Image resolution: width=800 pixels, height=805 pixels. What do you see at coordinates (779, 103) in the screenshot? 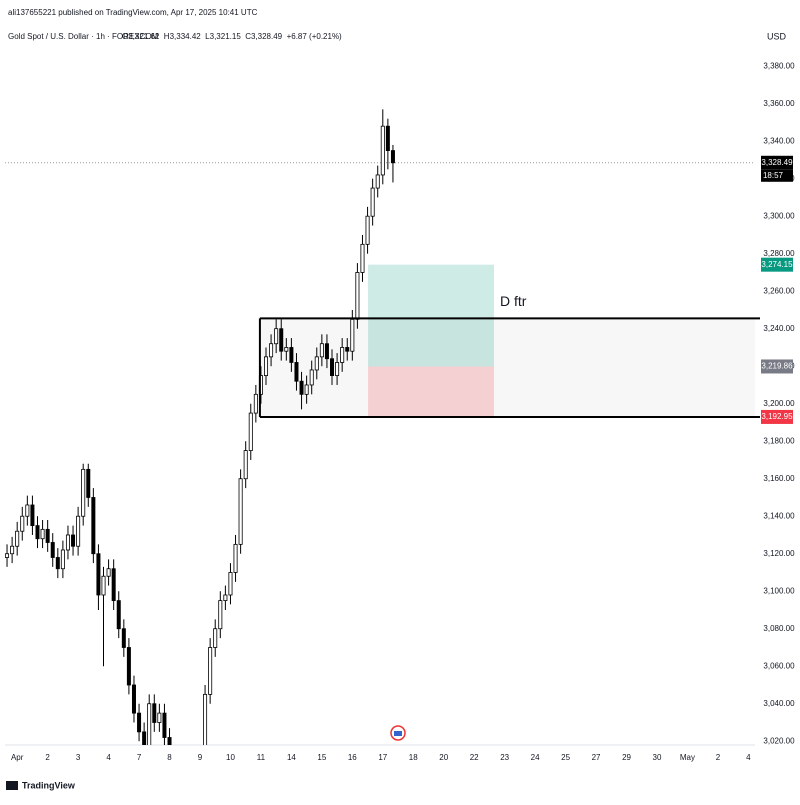
I see `y-tick-label: 3,360.00` at bounding box center [779, 103].